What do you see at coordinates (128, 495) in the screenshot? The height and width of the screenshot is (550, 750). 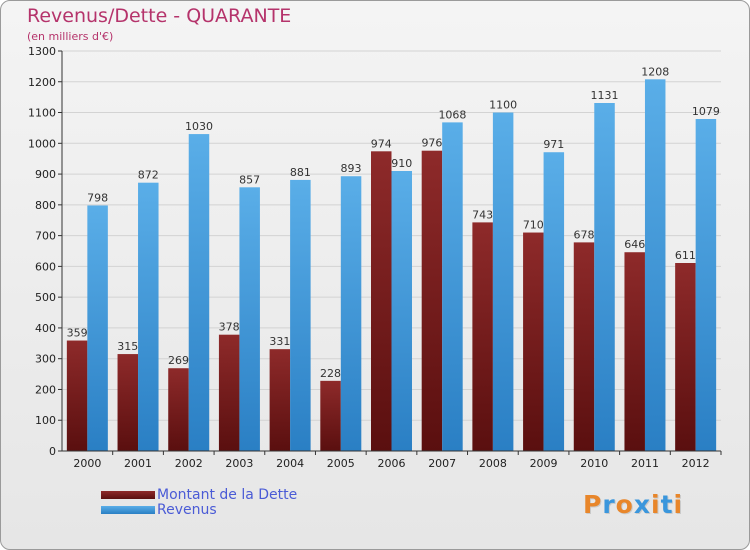 I see `legend-swatch-dette` at bounding box center [128, 495].